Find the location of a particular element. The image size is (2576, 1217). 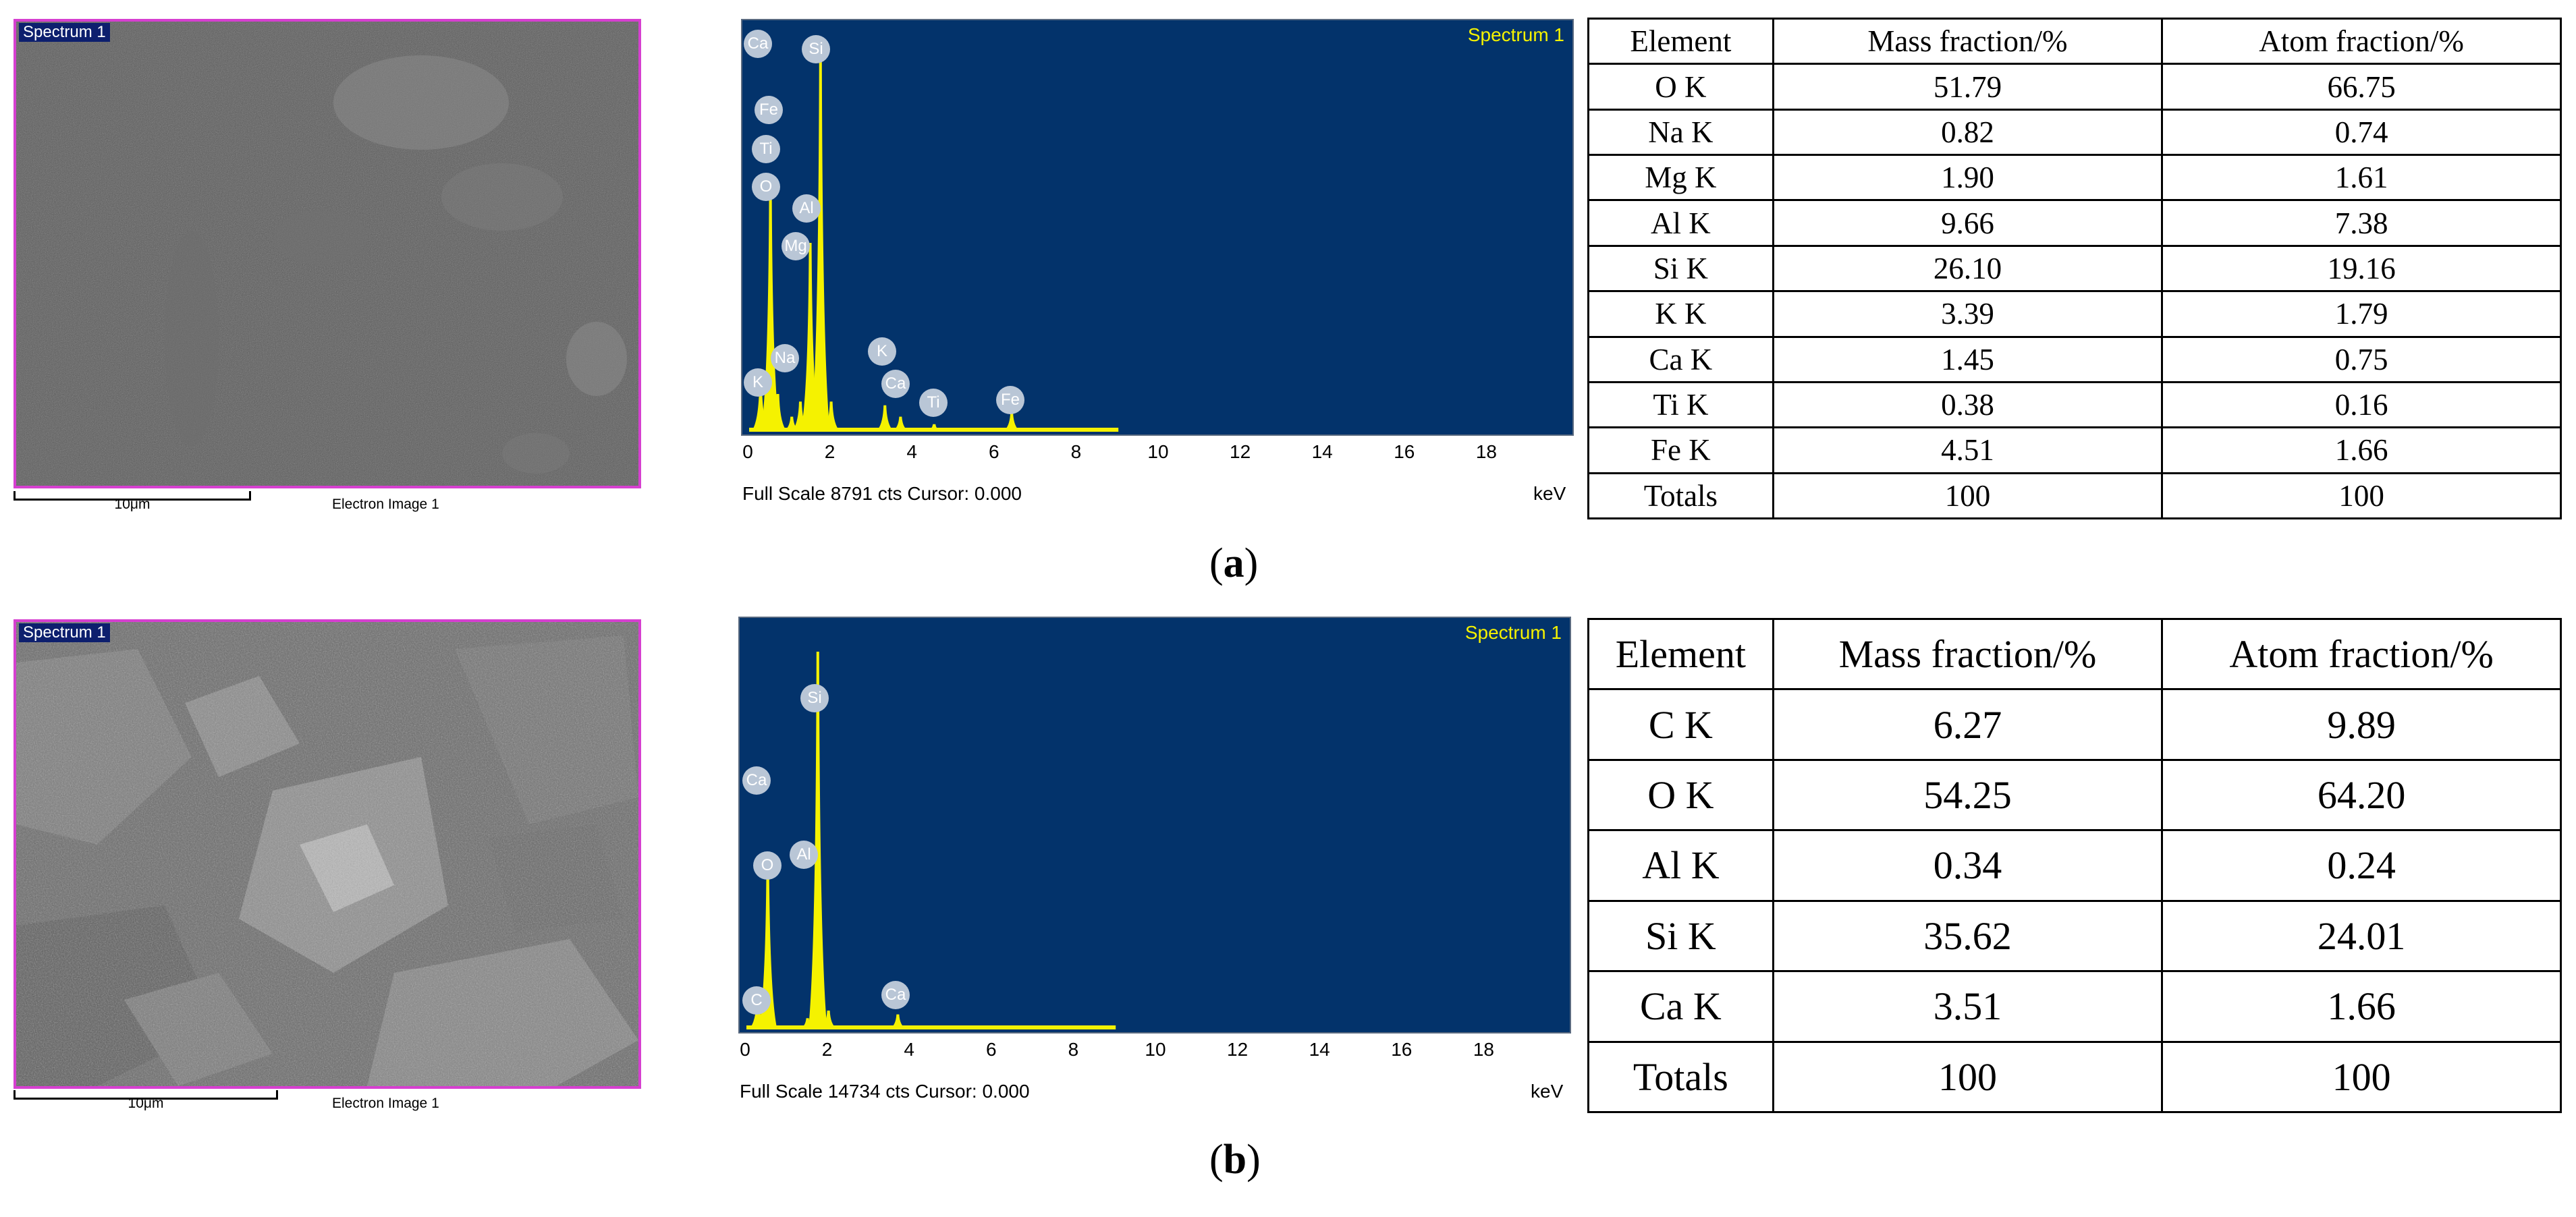

panel-caption-b: (b) is located at coordinates (1235, 1160).